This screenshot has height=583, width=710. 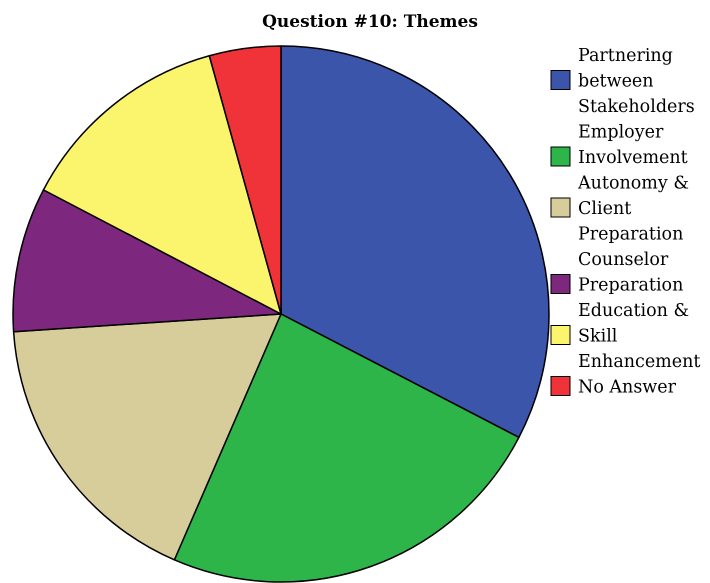 I want to click on legend-label-line: Involvement, so click(x=633, y=158).